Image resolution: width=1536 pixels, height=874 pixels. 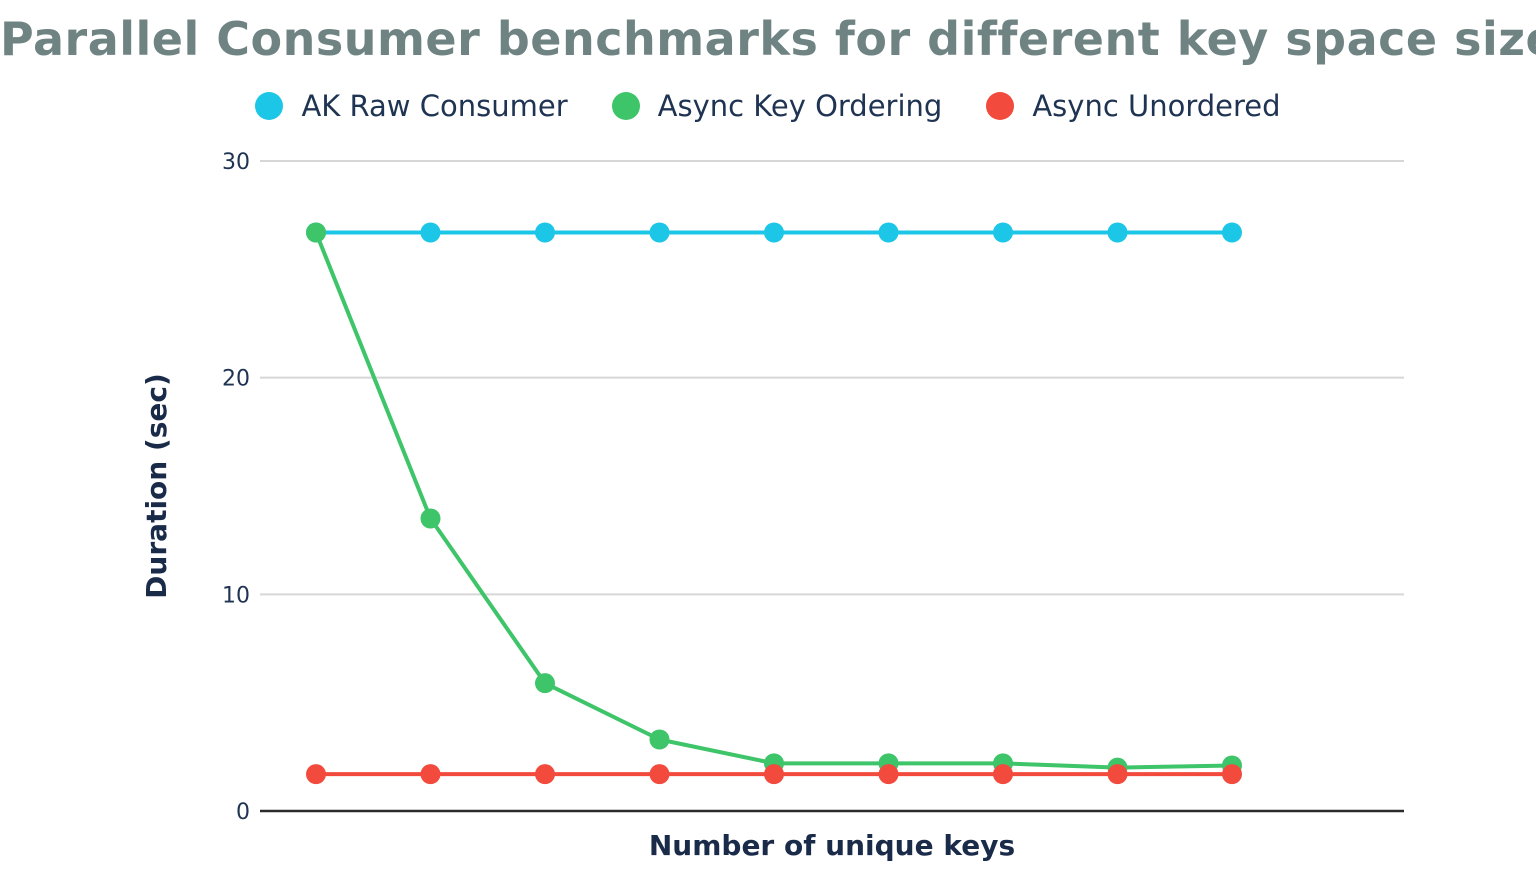 I want to click on legend-item-ak-raw-consumer: AK Raw Consumer, so click(x=411, y=106).